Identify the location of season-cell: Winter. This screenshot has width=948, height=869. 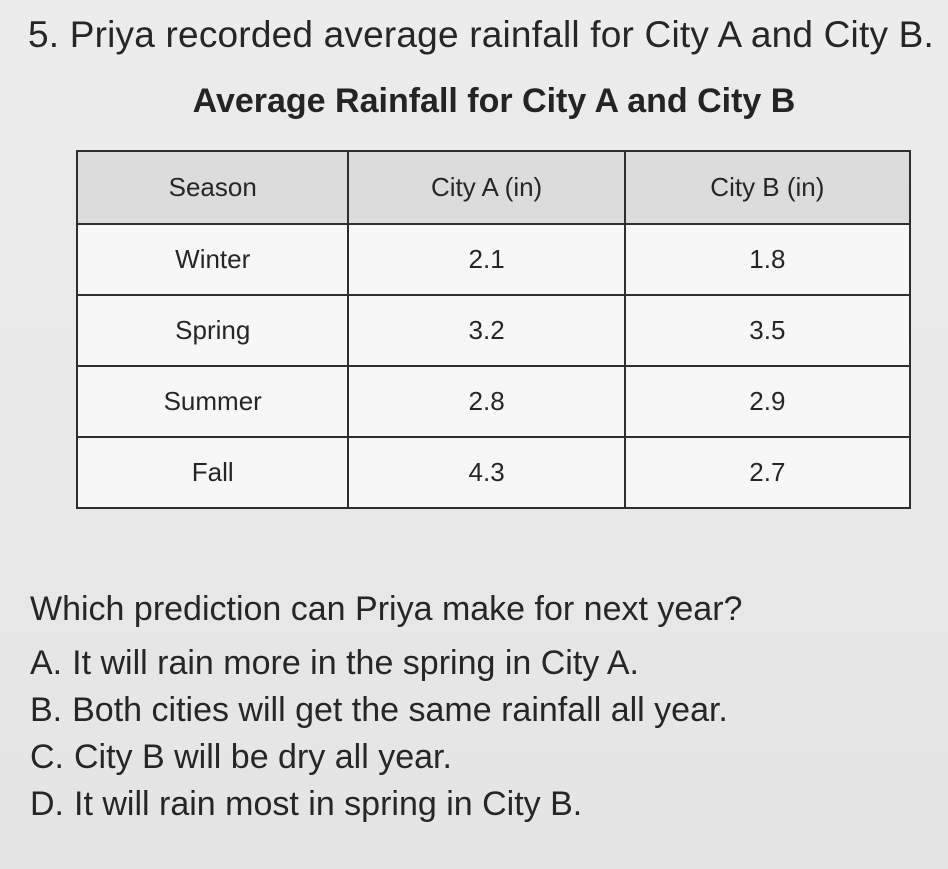
(212, 259).